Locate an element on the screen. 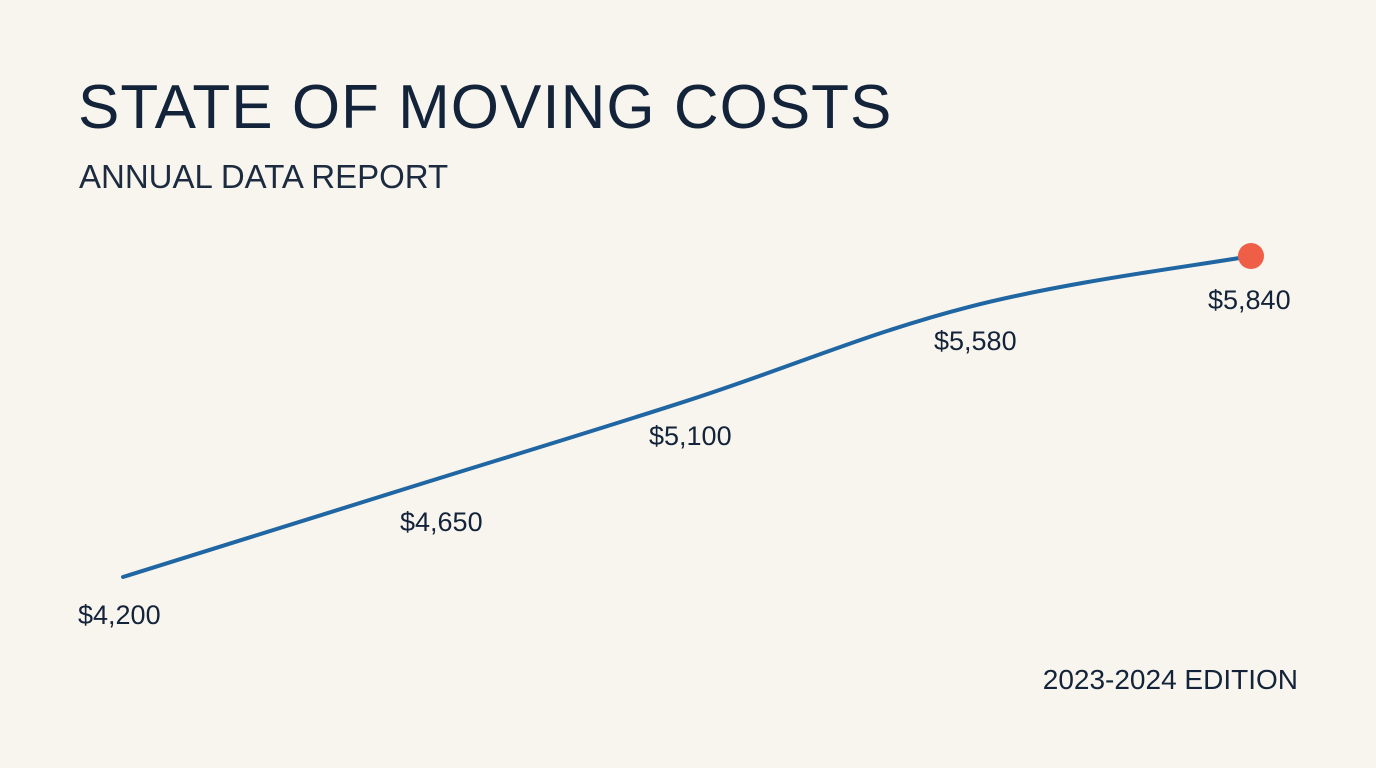  highlight-data-point is located at coordinates (1251, 256).